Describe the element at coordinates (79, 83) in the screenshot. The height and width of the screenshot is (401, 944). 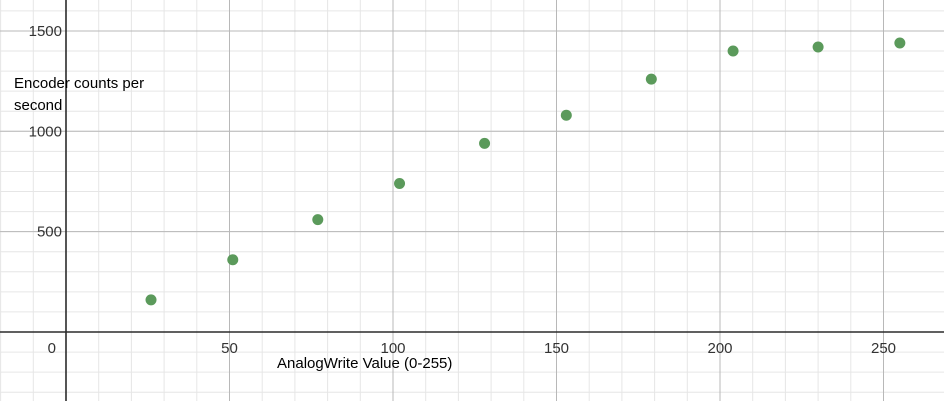
I see `y-axis-title-line-1: Encoder counts per` at that location.